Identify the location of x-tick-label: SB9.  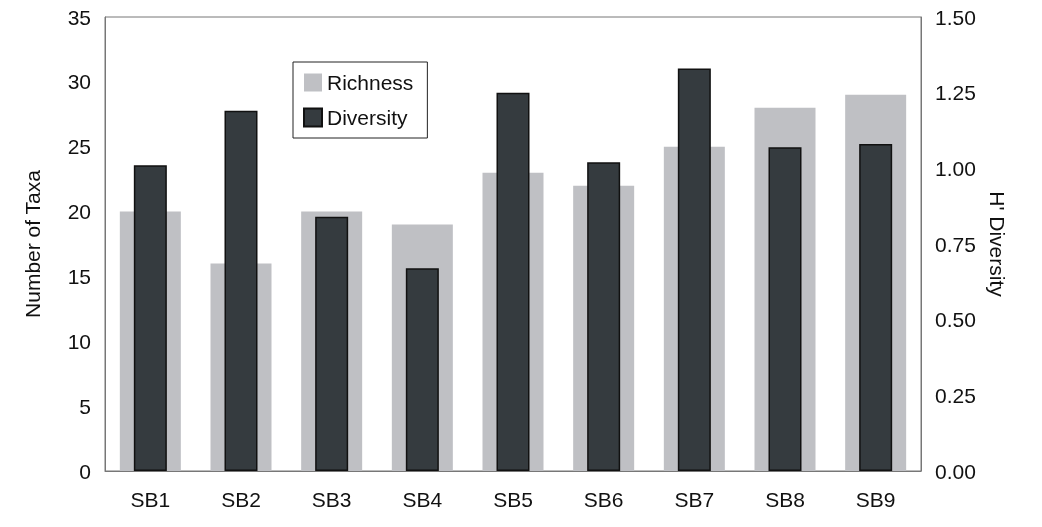
(875, 499).